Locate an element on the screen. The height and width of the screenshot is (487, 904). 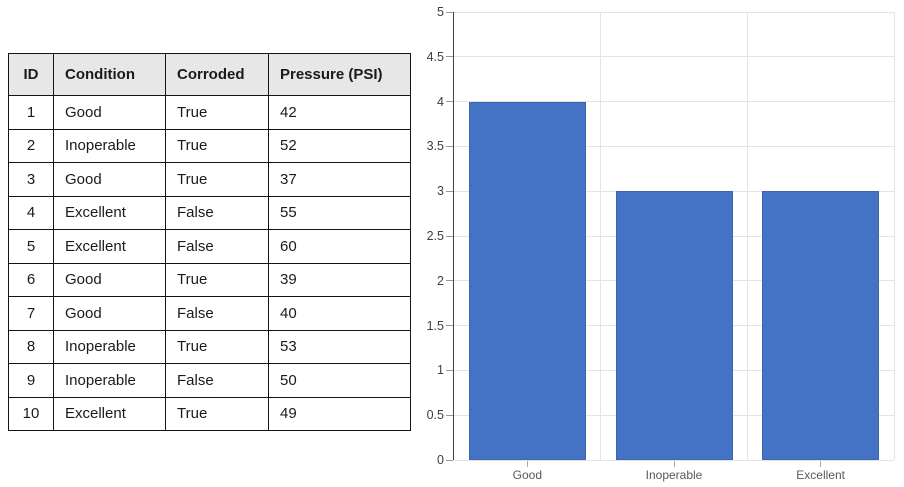
y-tick-label: 4.5 is located at coordinates (435, 56).